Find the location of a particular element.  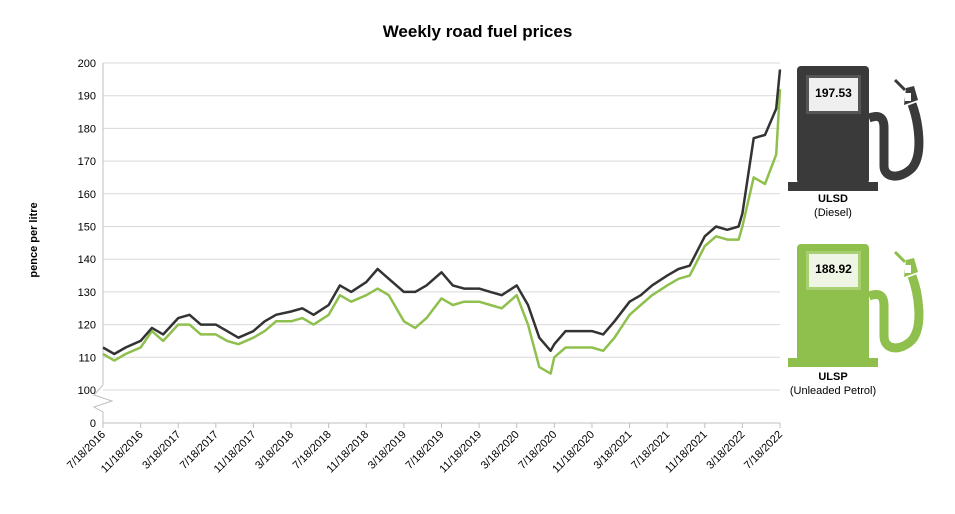

petrol-legend: ULSP (Unleaded Petrol) is located at coordinates (833, 384).